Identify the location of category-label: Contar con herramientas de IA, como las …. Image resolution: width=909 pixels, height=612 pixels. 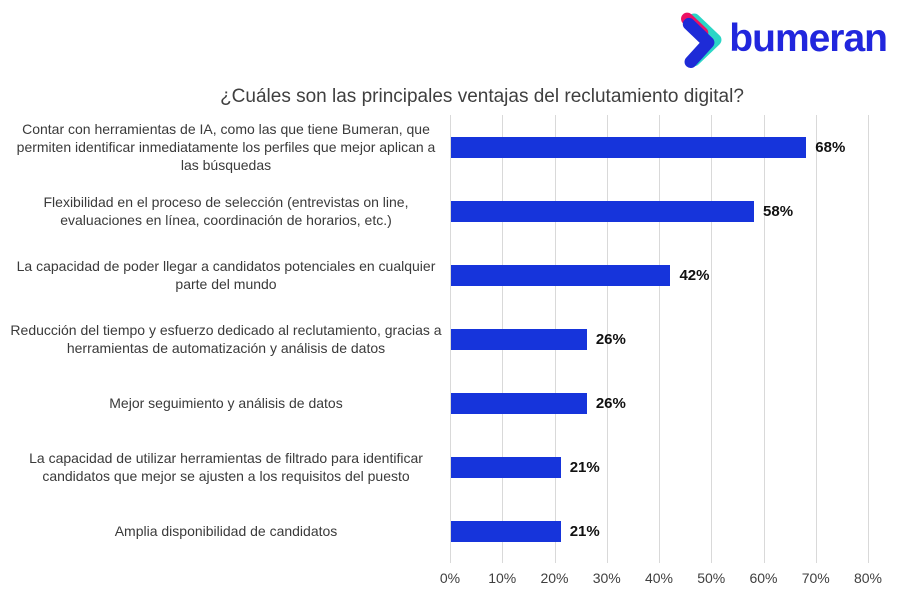
(226, 147).